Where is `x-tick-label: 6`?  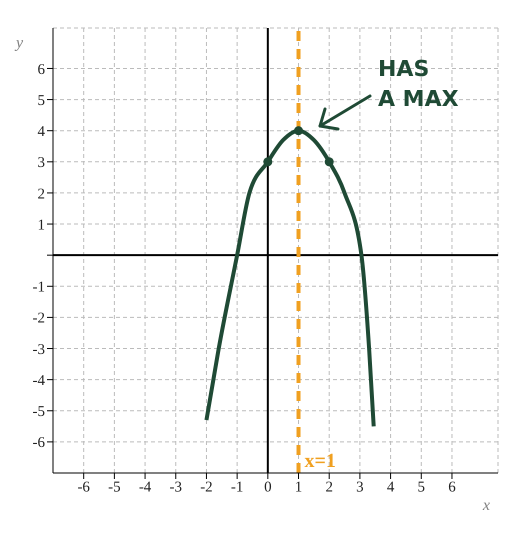 x-tick-label: 6 is located at coordinates (452, 488).